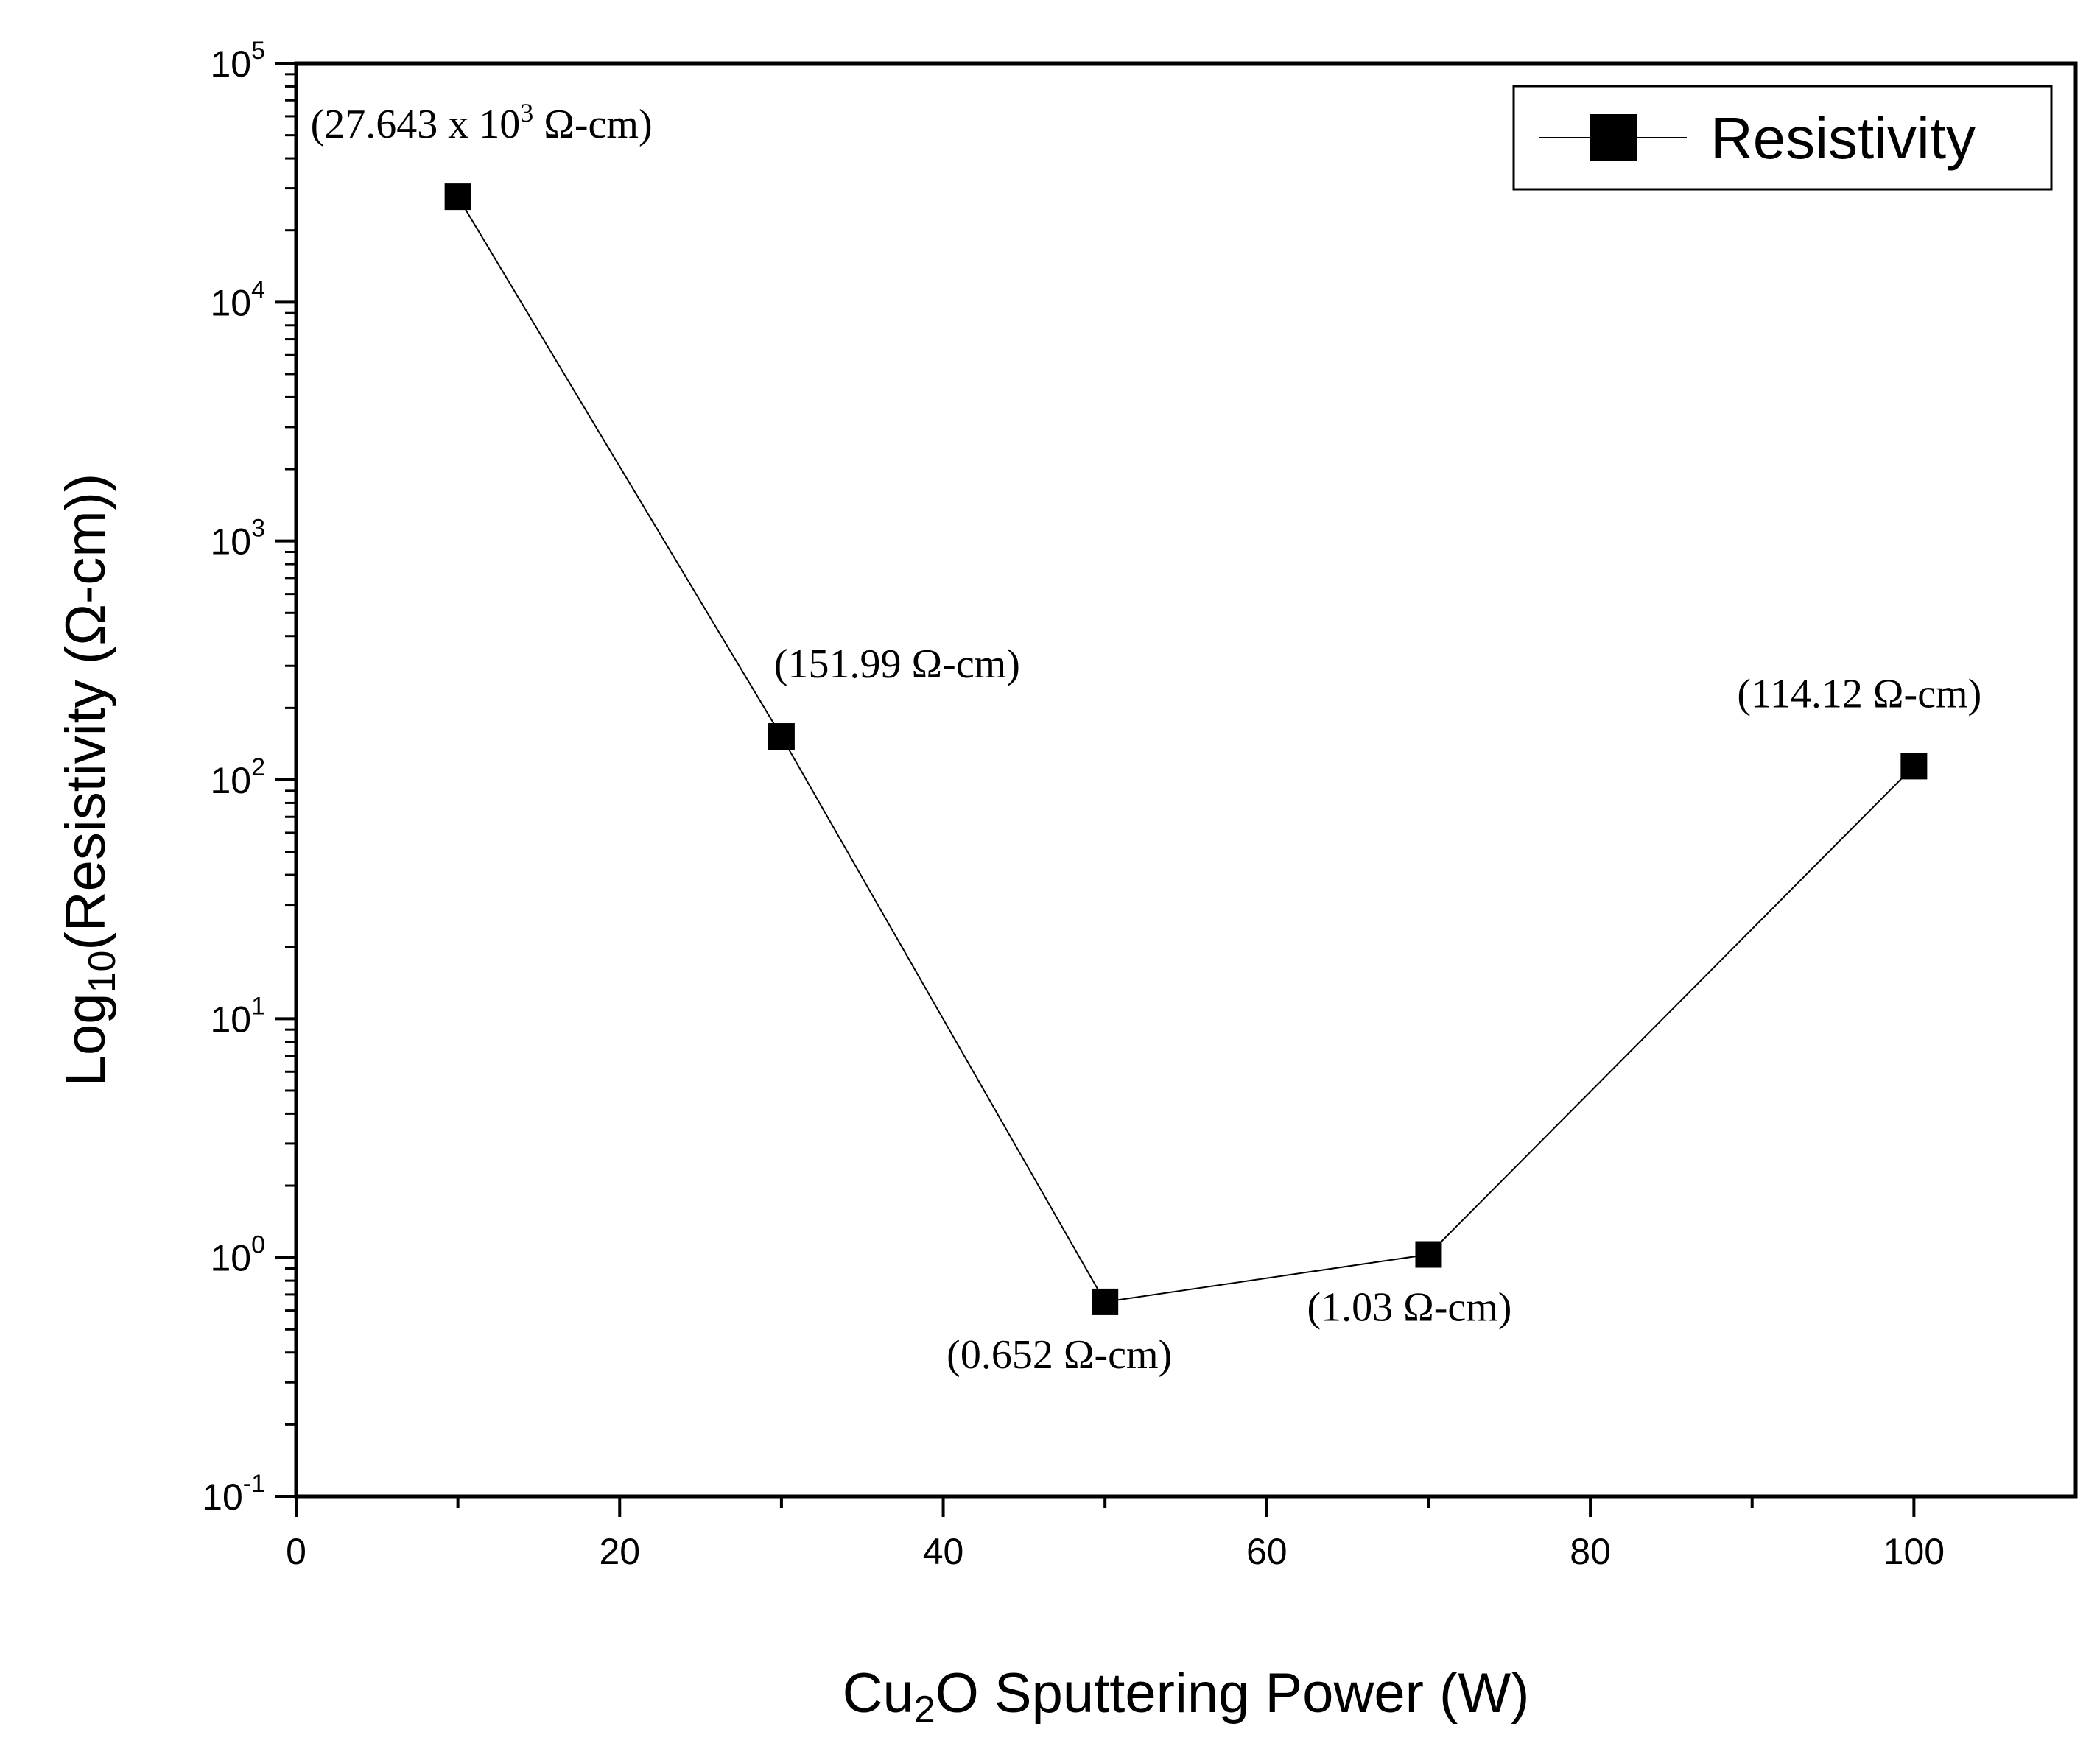 This screenshot has width=2100, height=1746. I want to click on y-axis-title-suffix: (Resistivity (Ω-cm)), so click(86, 713).